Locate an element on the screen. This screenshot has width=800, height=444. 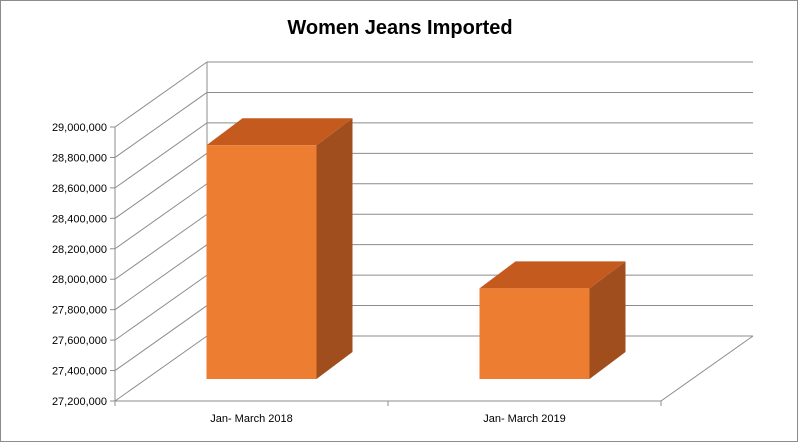
chart-title: Women Jeans Imported is located at coordinates (399, 28).